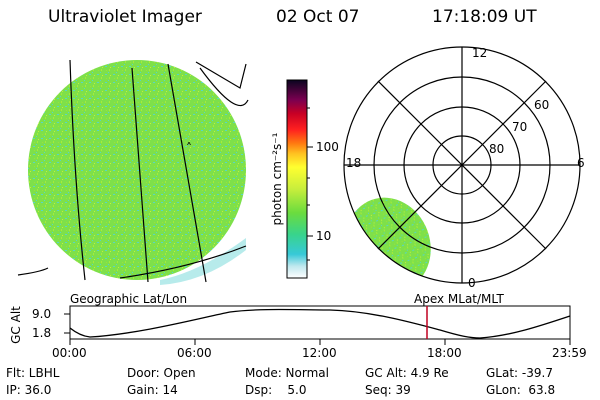  I want to click on lat-label-70: 70, so click(520, 127).